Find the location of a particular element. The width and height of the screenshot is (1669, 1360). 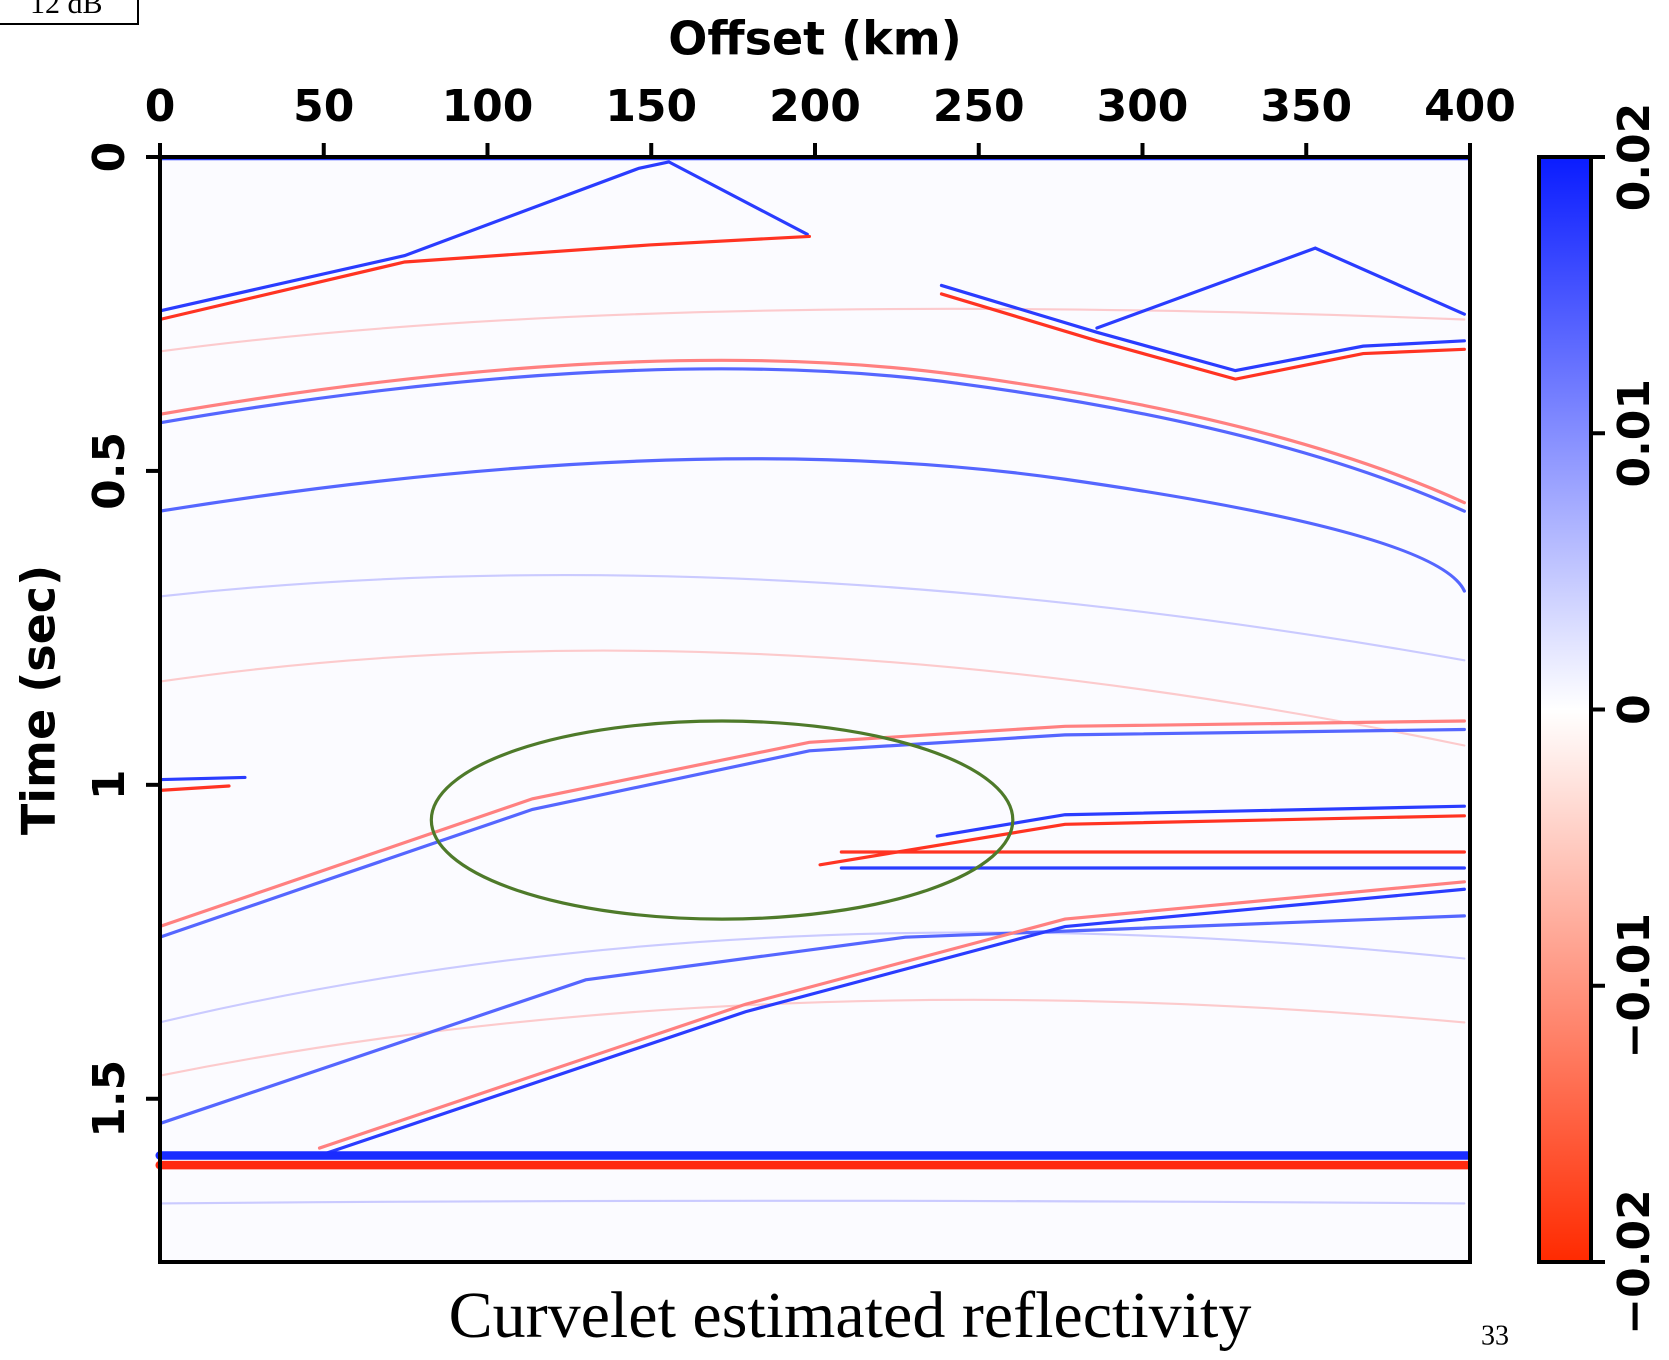

chart-title: Curvelet estimated reflectivity is located at coordinates (850, 1315).